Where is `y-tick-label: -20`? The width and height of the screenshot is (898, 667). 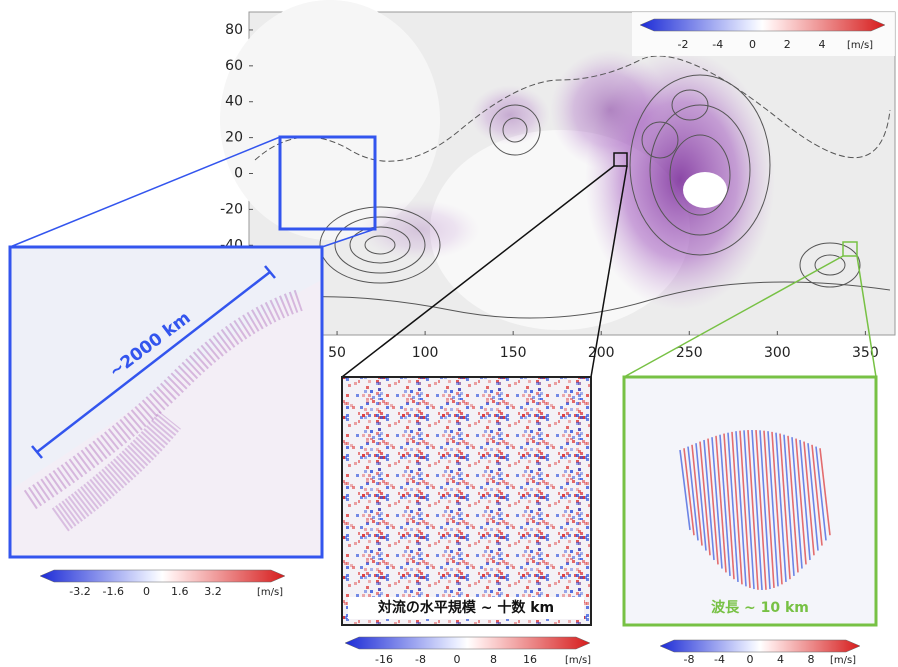 y-tick-label: -20 is located at coordinates (231, 209).